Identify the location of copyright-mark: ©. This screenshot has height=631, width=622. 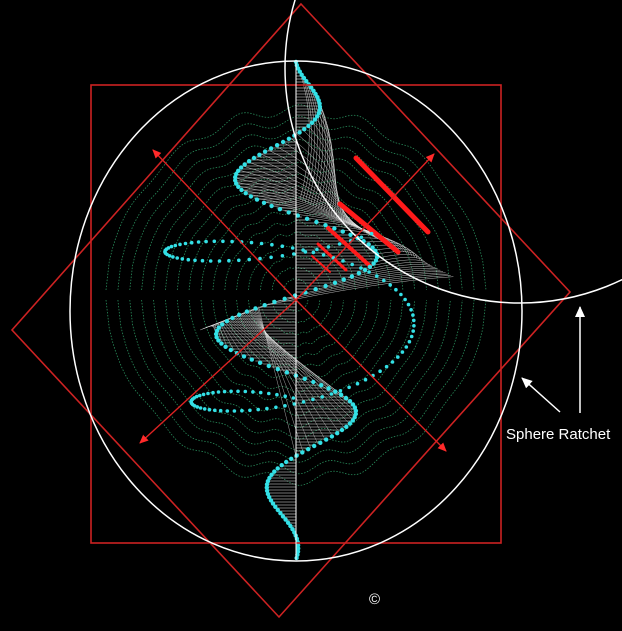
(374, 599).